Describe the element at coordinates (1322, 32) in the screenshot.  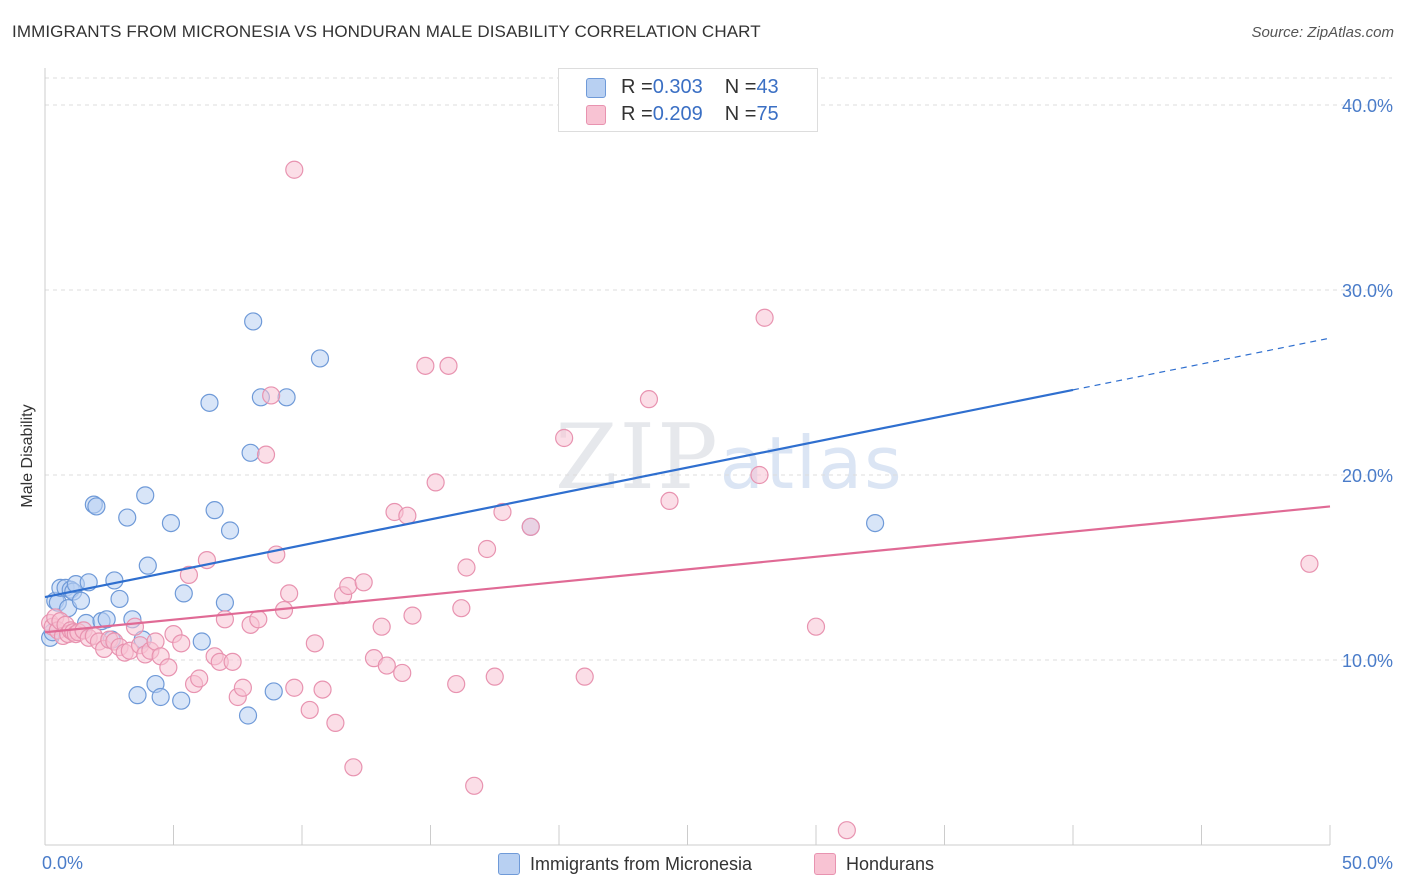
I see `source-label: Source: ZipAtlas.com` at that location.